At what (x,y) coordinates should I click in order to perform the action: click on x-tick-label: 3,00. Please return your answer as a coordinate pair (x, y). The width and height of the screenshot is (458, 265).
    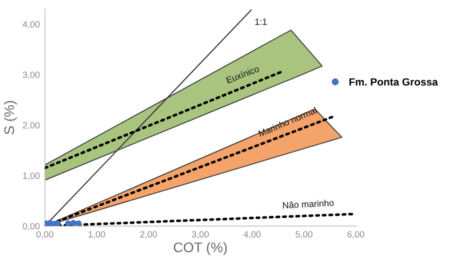
    Looking at the image, I should click on (200, 235).